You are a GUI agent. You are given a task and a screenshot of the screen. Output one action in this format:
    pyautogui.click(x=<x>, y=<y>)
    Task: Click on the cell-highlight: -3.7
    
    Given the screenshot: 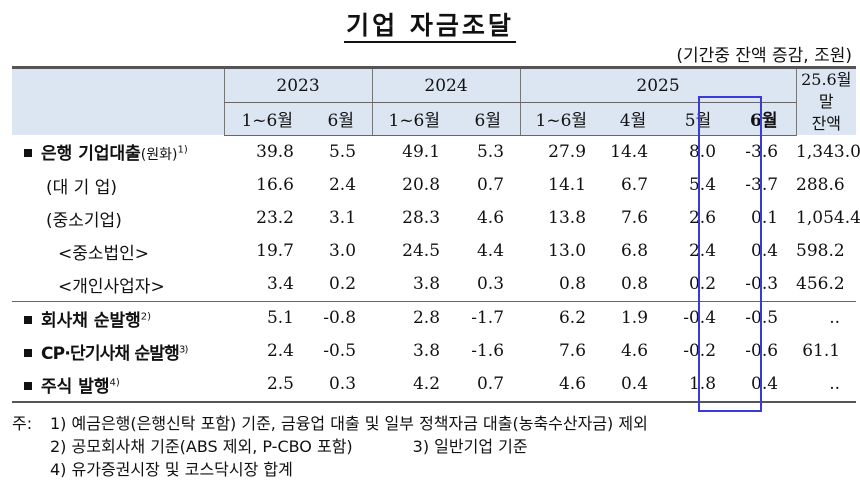 What is the action you would take?
    pyautogui.click(x=762, y=185)
    